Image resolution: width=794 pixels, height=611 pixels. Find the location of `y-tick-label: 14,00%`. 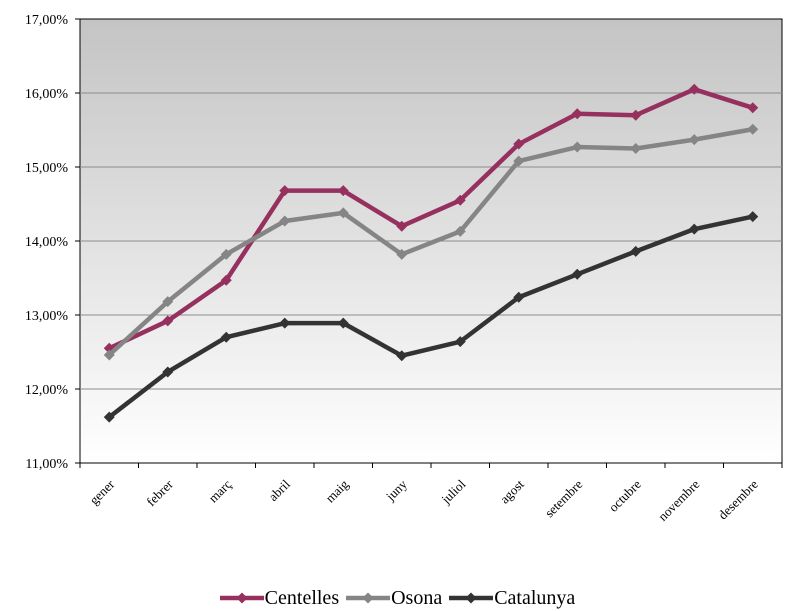

y-tick-label: 14,00% is located at coordinates (47, 242).